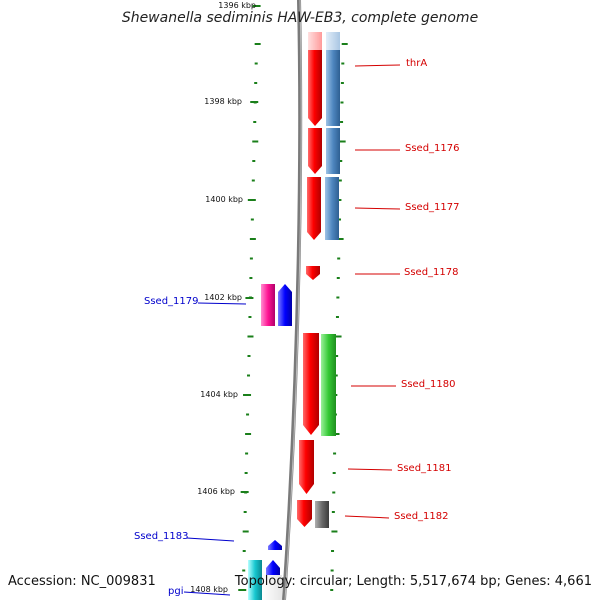 This screenshot has width=600, height=604. I want to click on Ssed_1183-leader-line, so click(210, 539).